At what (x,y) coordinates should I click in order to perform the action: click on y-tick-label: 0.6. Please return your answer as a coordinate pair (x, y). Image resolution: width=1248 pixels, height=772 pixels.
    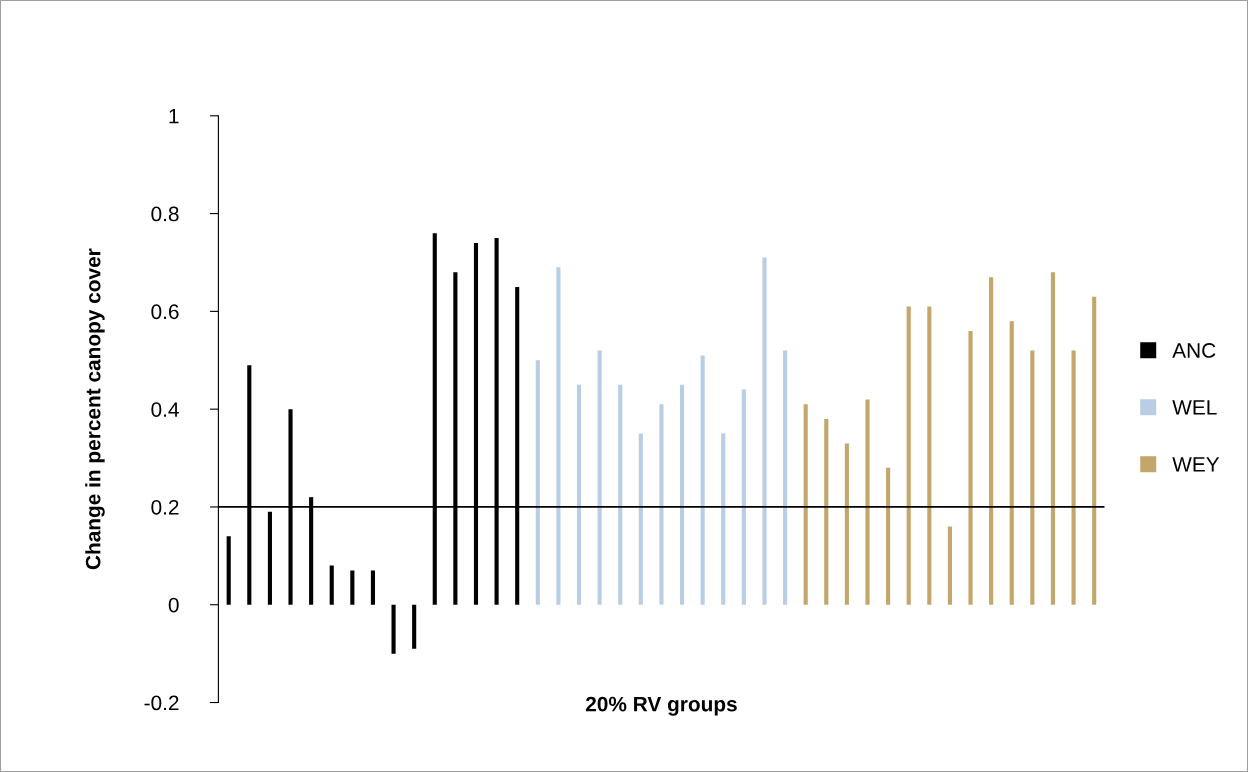
    Looking at the image, I should click on (165, 312).